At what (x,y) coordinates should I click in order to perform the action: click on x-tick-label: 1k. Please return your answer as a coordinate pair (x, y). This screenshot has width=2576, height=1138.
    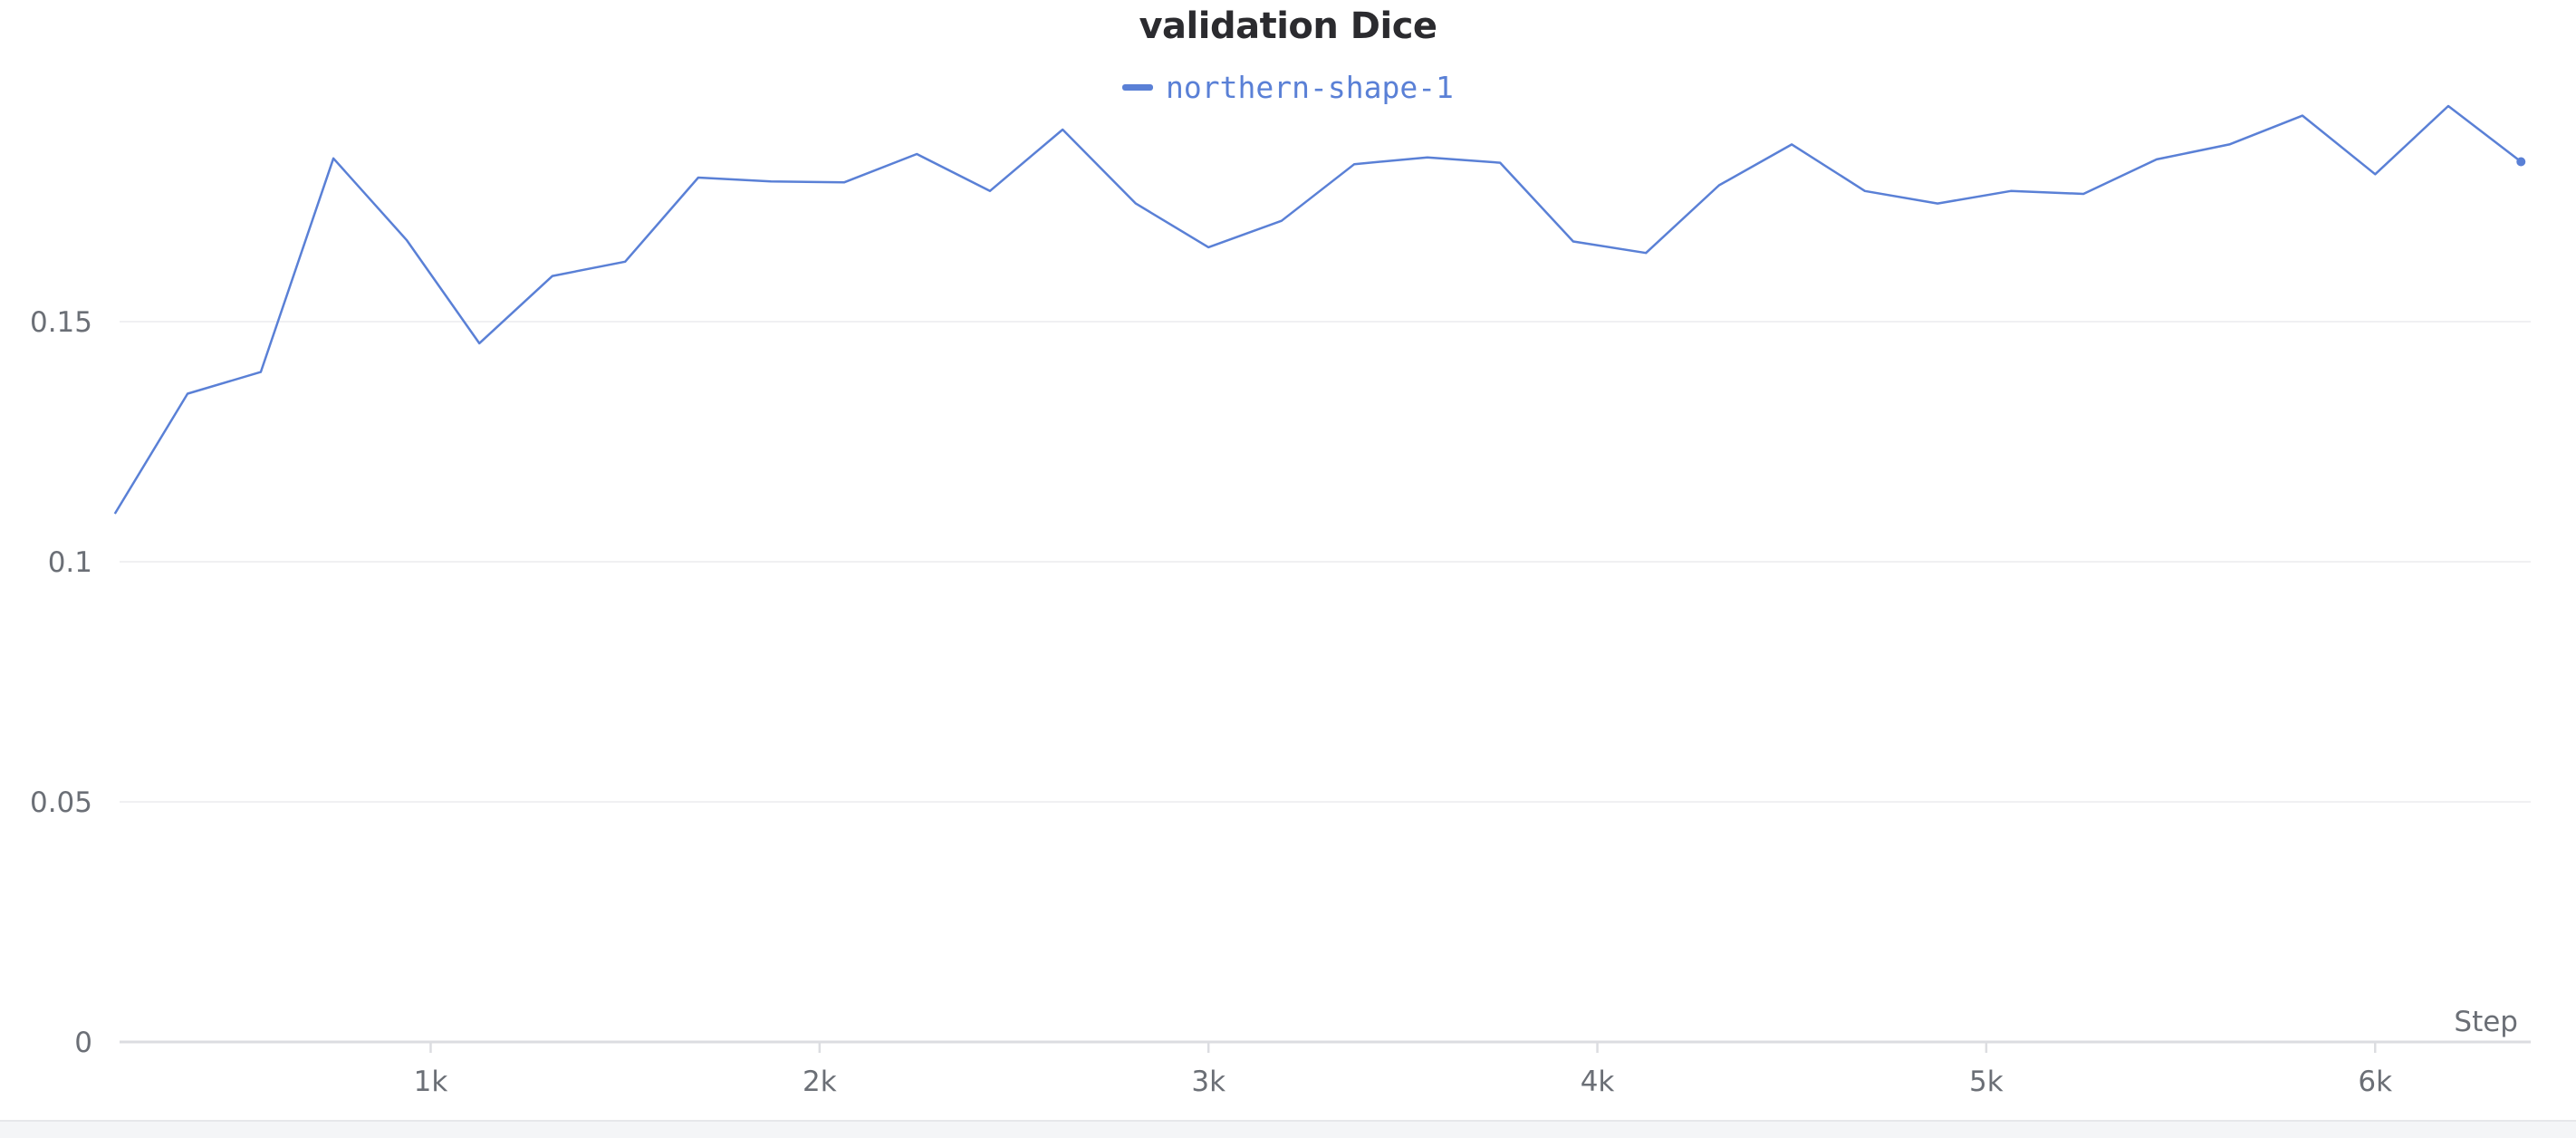
    Looking at the image, I should click on (431, 1082).